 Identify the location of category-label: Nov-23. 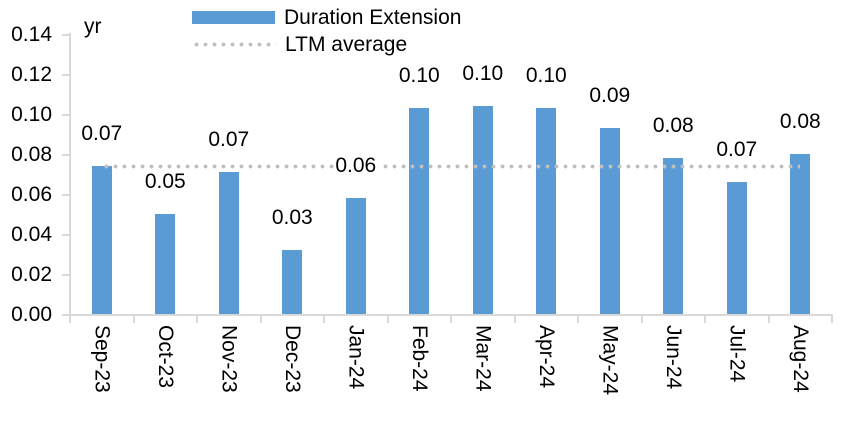
(229, 359).